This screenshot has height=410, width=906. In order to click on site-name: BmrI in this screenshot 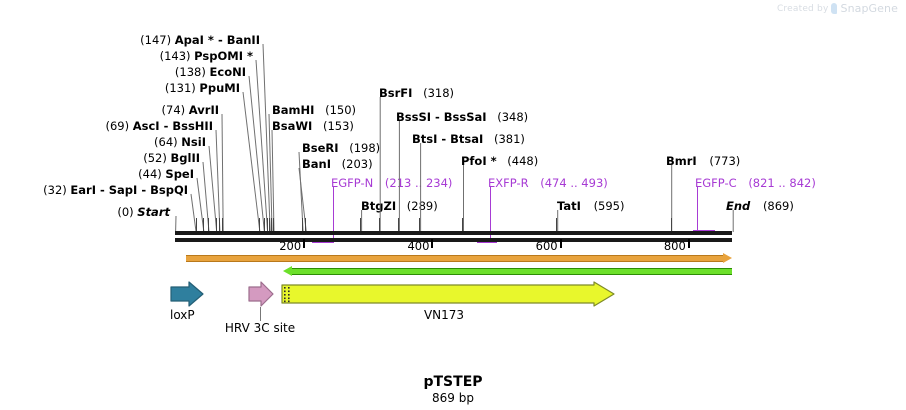, I will do `click(681, 161)`.